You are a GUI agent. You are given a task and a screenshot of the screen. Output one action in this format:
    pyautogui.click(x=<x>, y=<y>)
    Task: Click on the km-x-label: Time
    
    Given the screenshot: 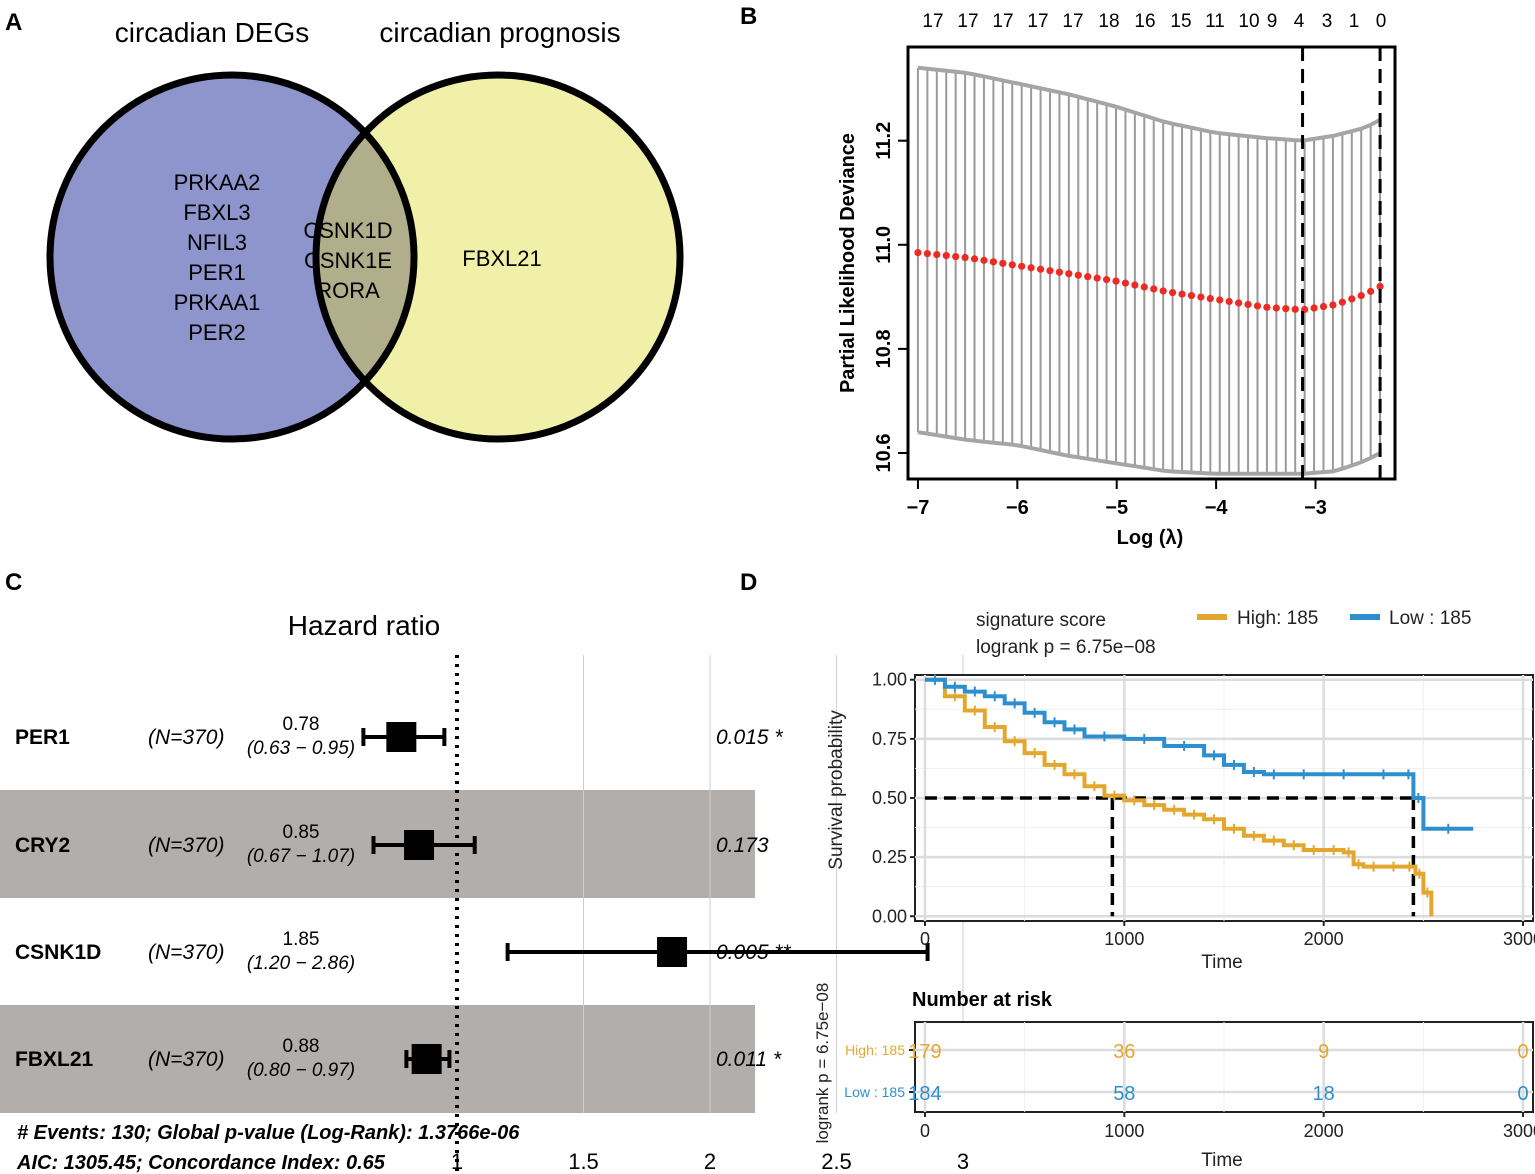 What is the action you would take?
    pyautogui.click(x=1222, y=962)
    